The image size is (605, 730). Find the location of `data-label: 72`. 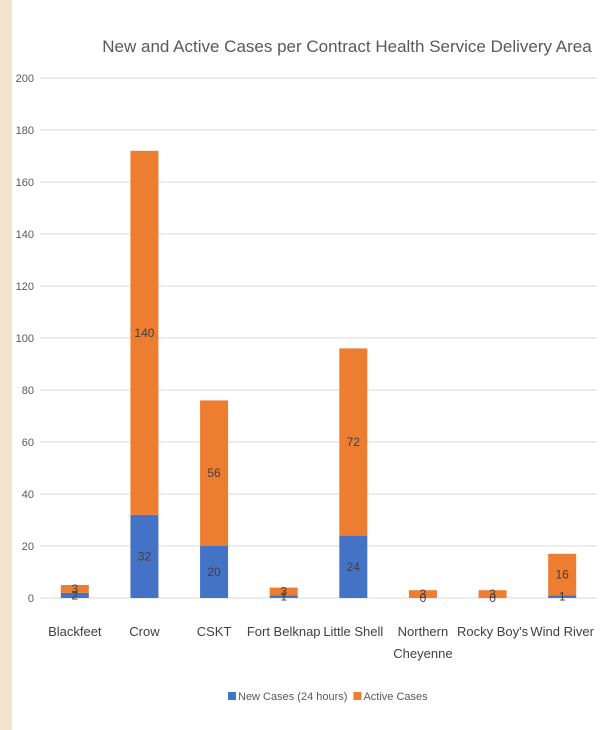

data-label: 72 is located at coordinates (354, 442).